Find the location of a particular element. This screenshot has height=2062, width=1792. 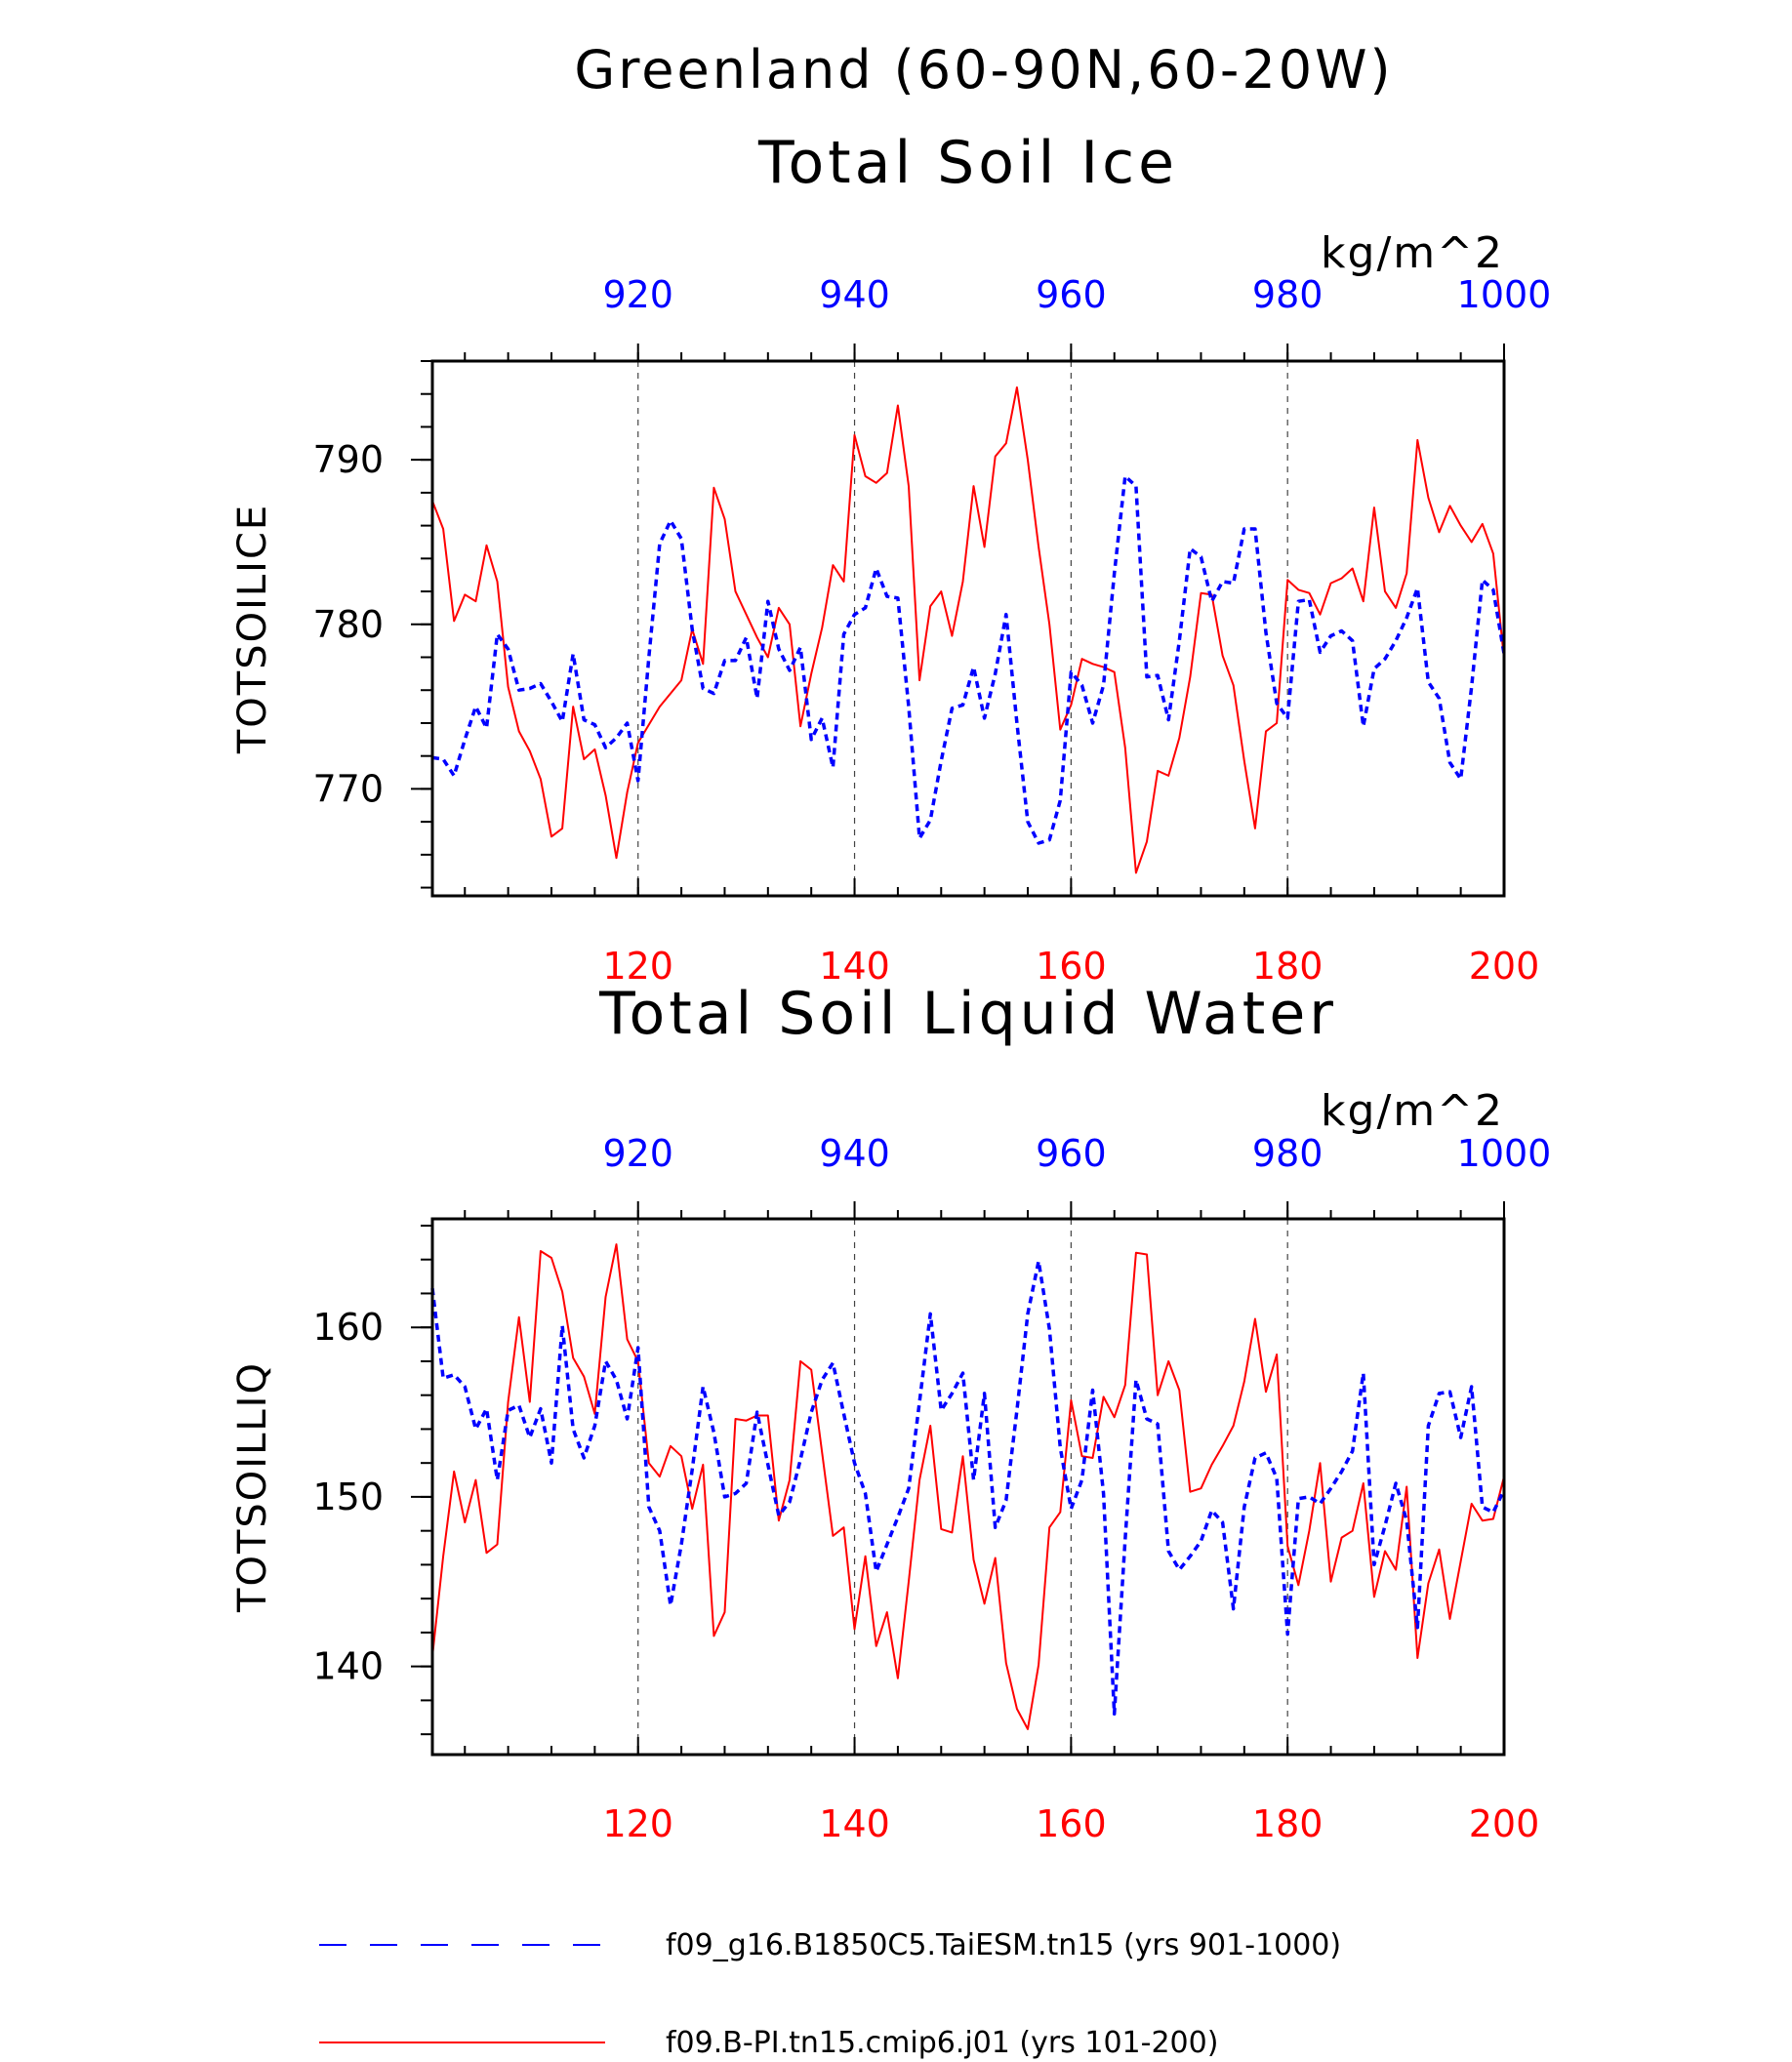

y-tick-label: 780 is located at coordinates (348, 624).